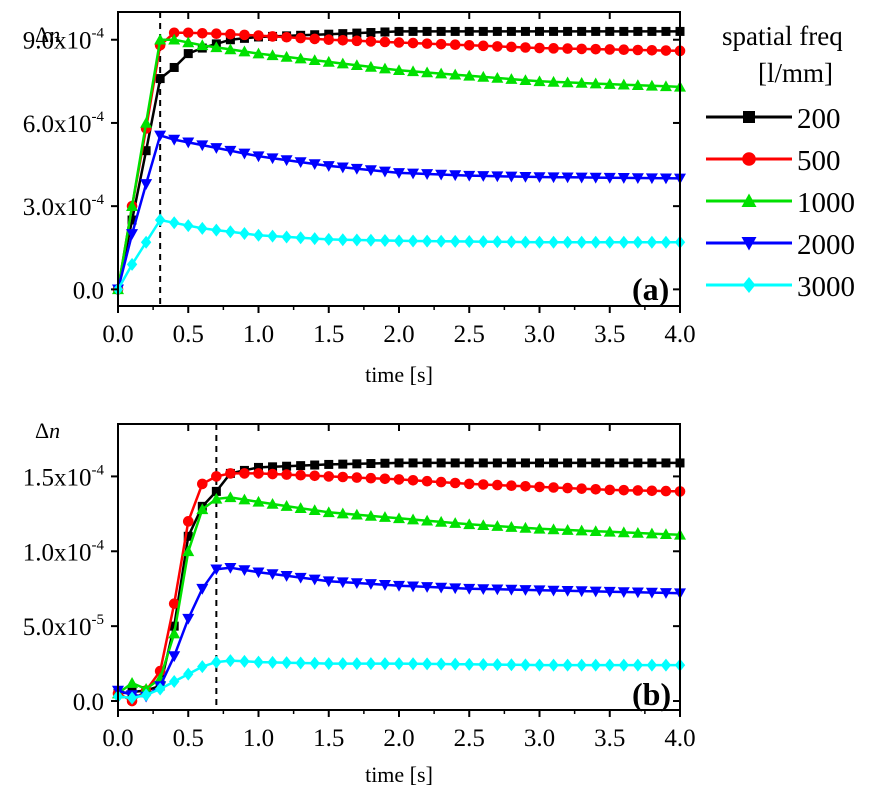 This screenshot has width=877, height=794. Describe the element at coordinates (63, 626) in the screenshot. I see `y-tick-label: 5.0x10⁻⁵` at that location.